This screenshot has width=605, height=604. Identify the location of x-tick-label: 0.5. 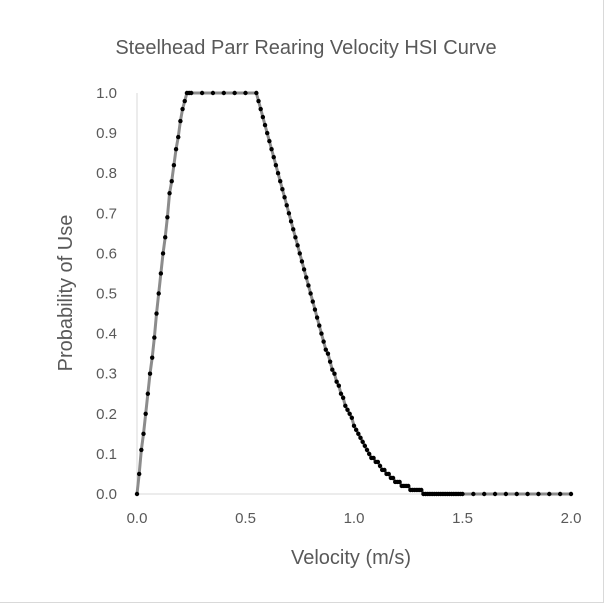
(245, 518).